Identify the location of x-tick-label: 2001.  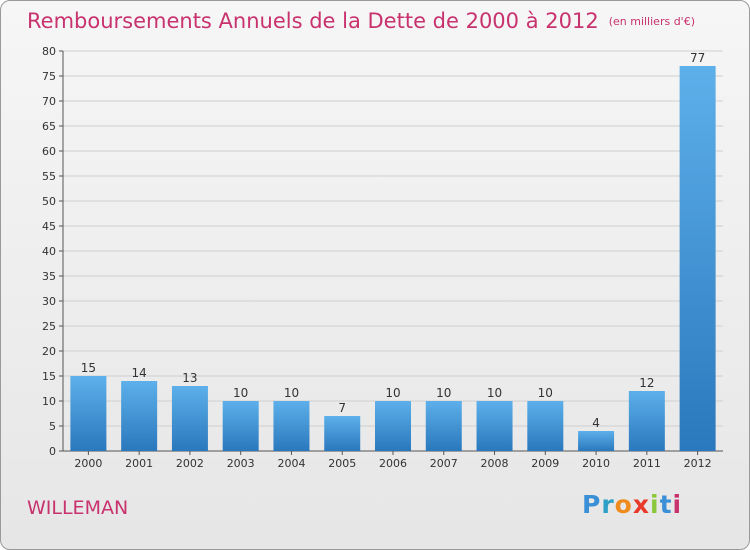
(139, 463).